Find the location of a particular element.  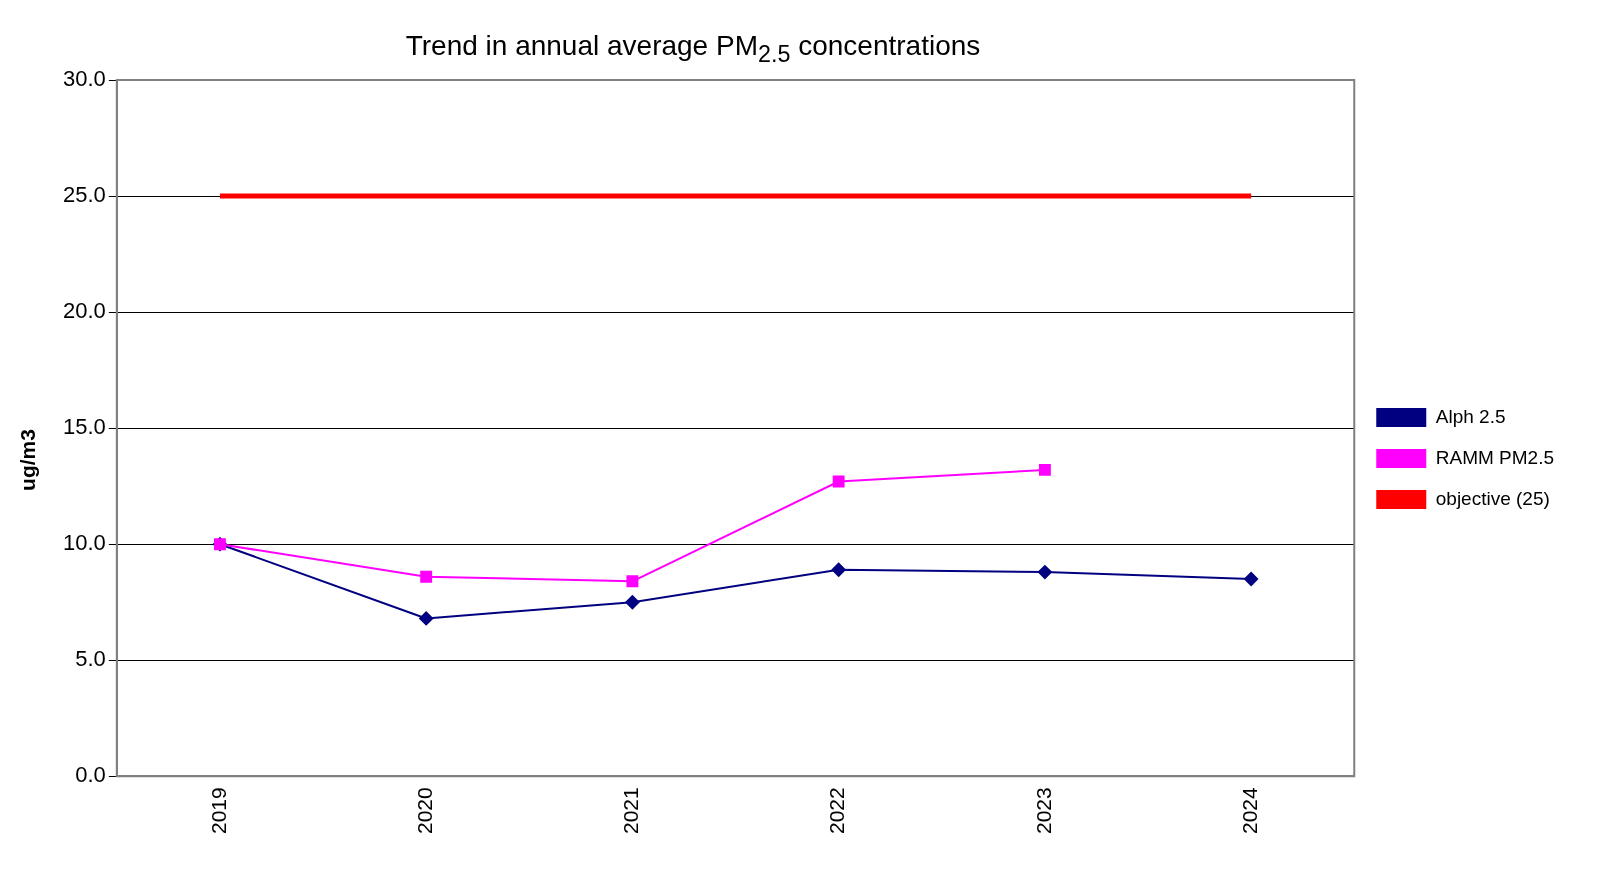

y-tick-label: 10.0 is located at coordinates (84, 543).